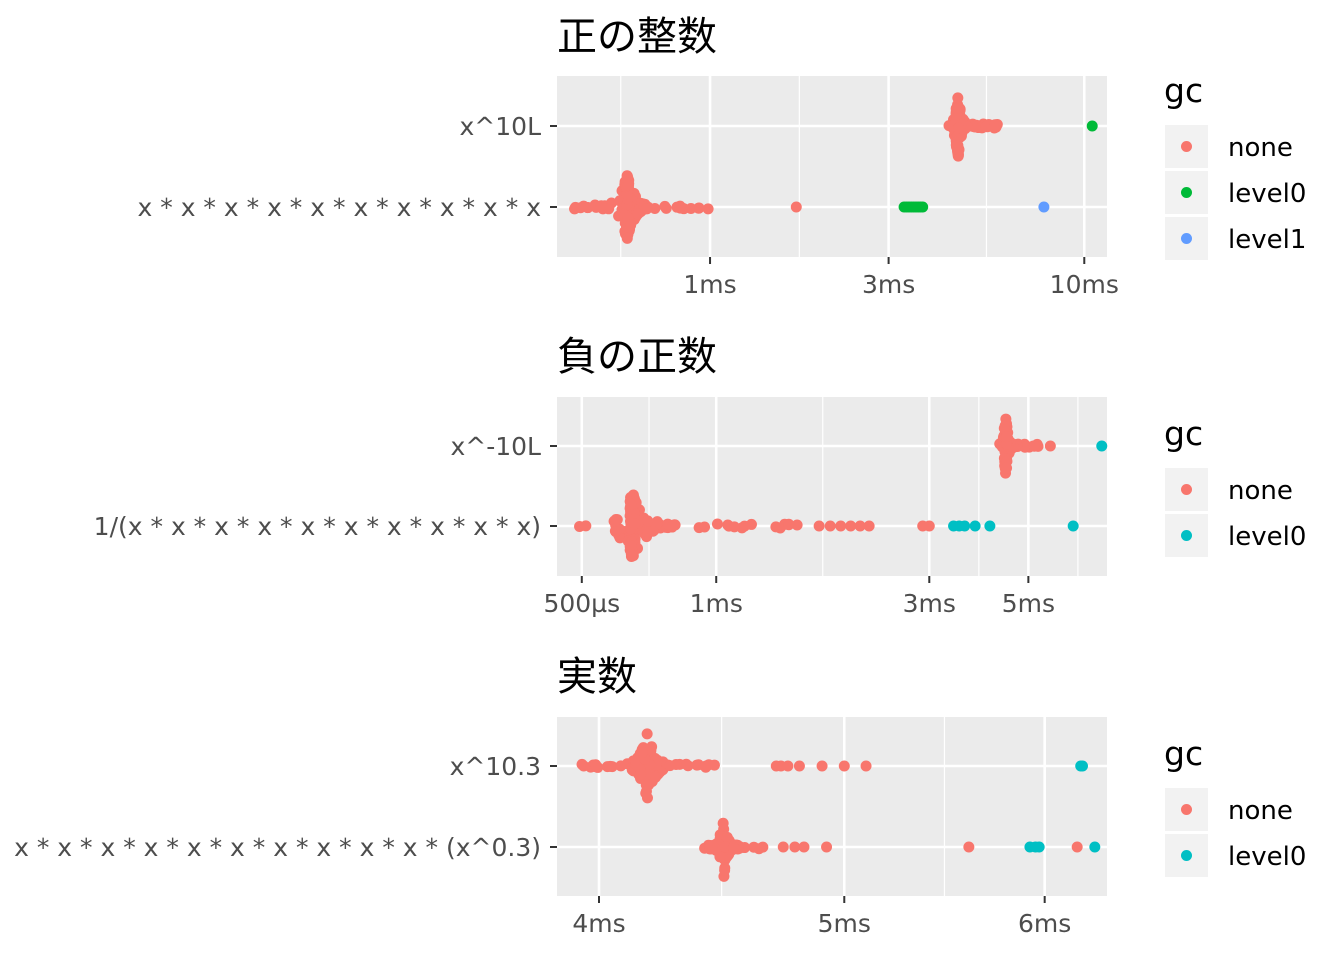 The height and width of the screenshot is (960, 1344). I want to click on x-tick-label: 1ms, so click(709, 284).